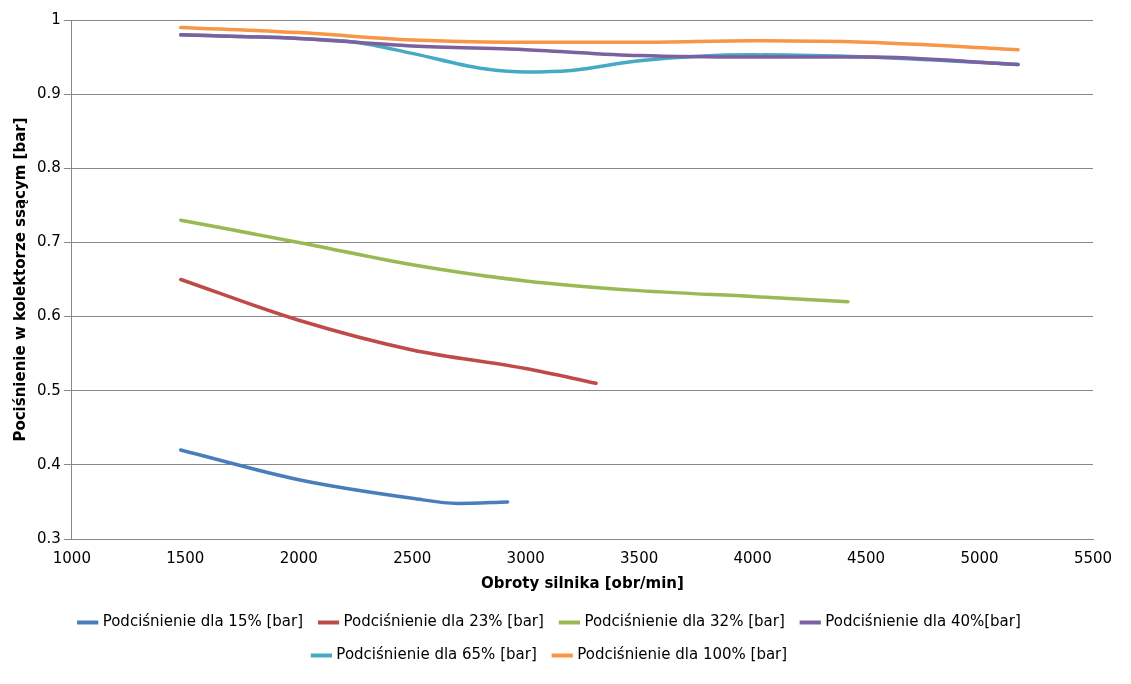  Describe the element at coordinates (979, 557) in the screenshot. I see `x-tick-label: 5000` at that location.